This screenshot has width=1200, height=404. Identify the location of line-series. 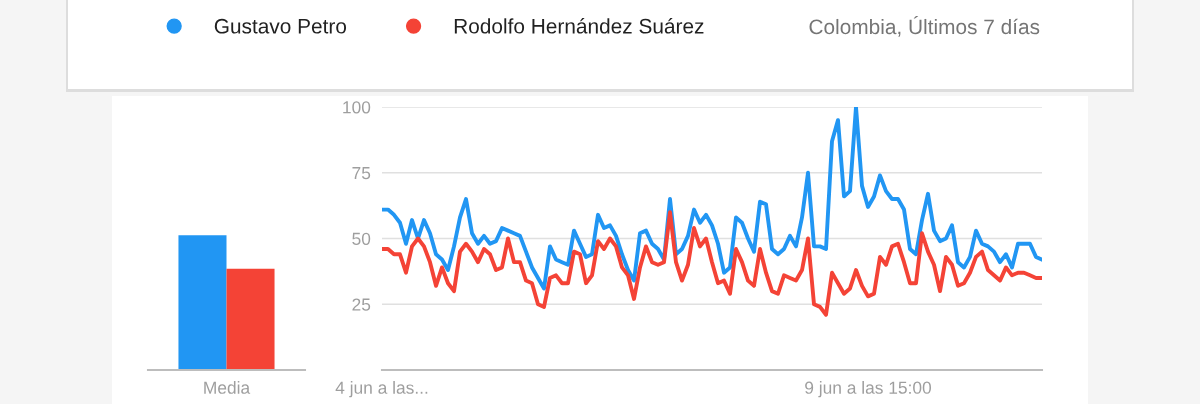
(712, 263).